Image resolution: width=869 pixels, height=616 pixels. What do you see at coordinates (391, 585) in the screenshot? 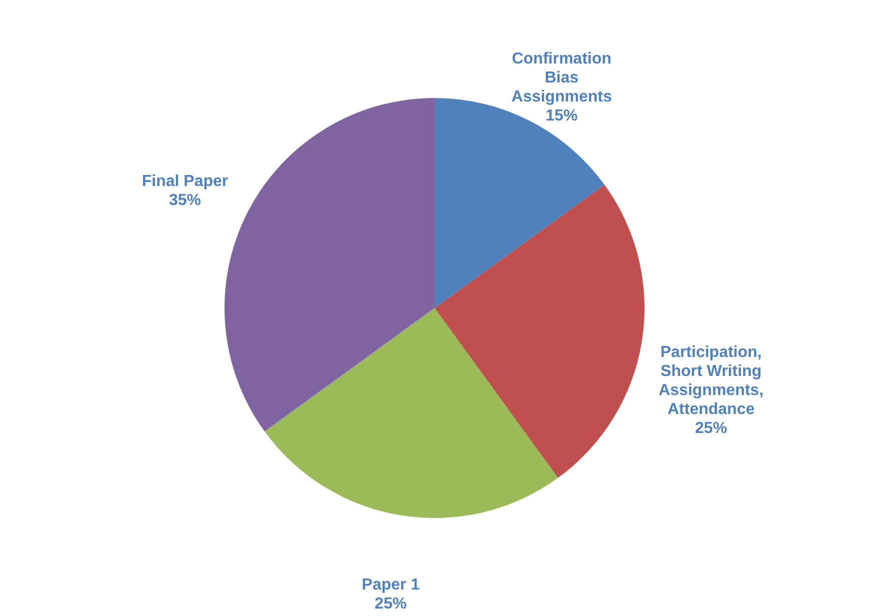
I see `slice-label: Paper 1` at bounding box center [391, 585].